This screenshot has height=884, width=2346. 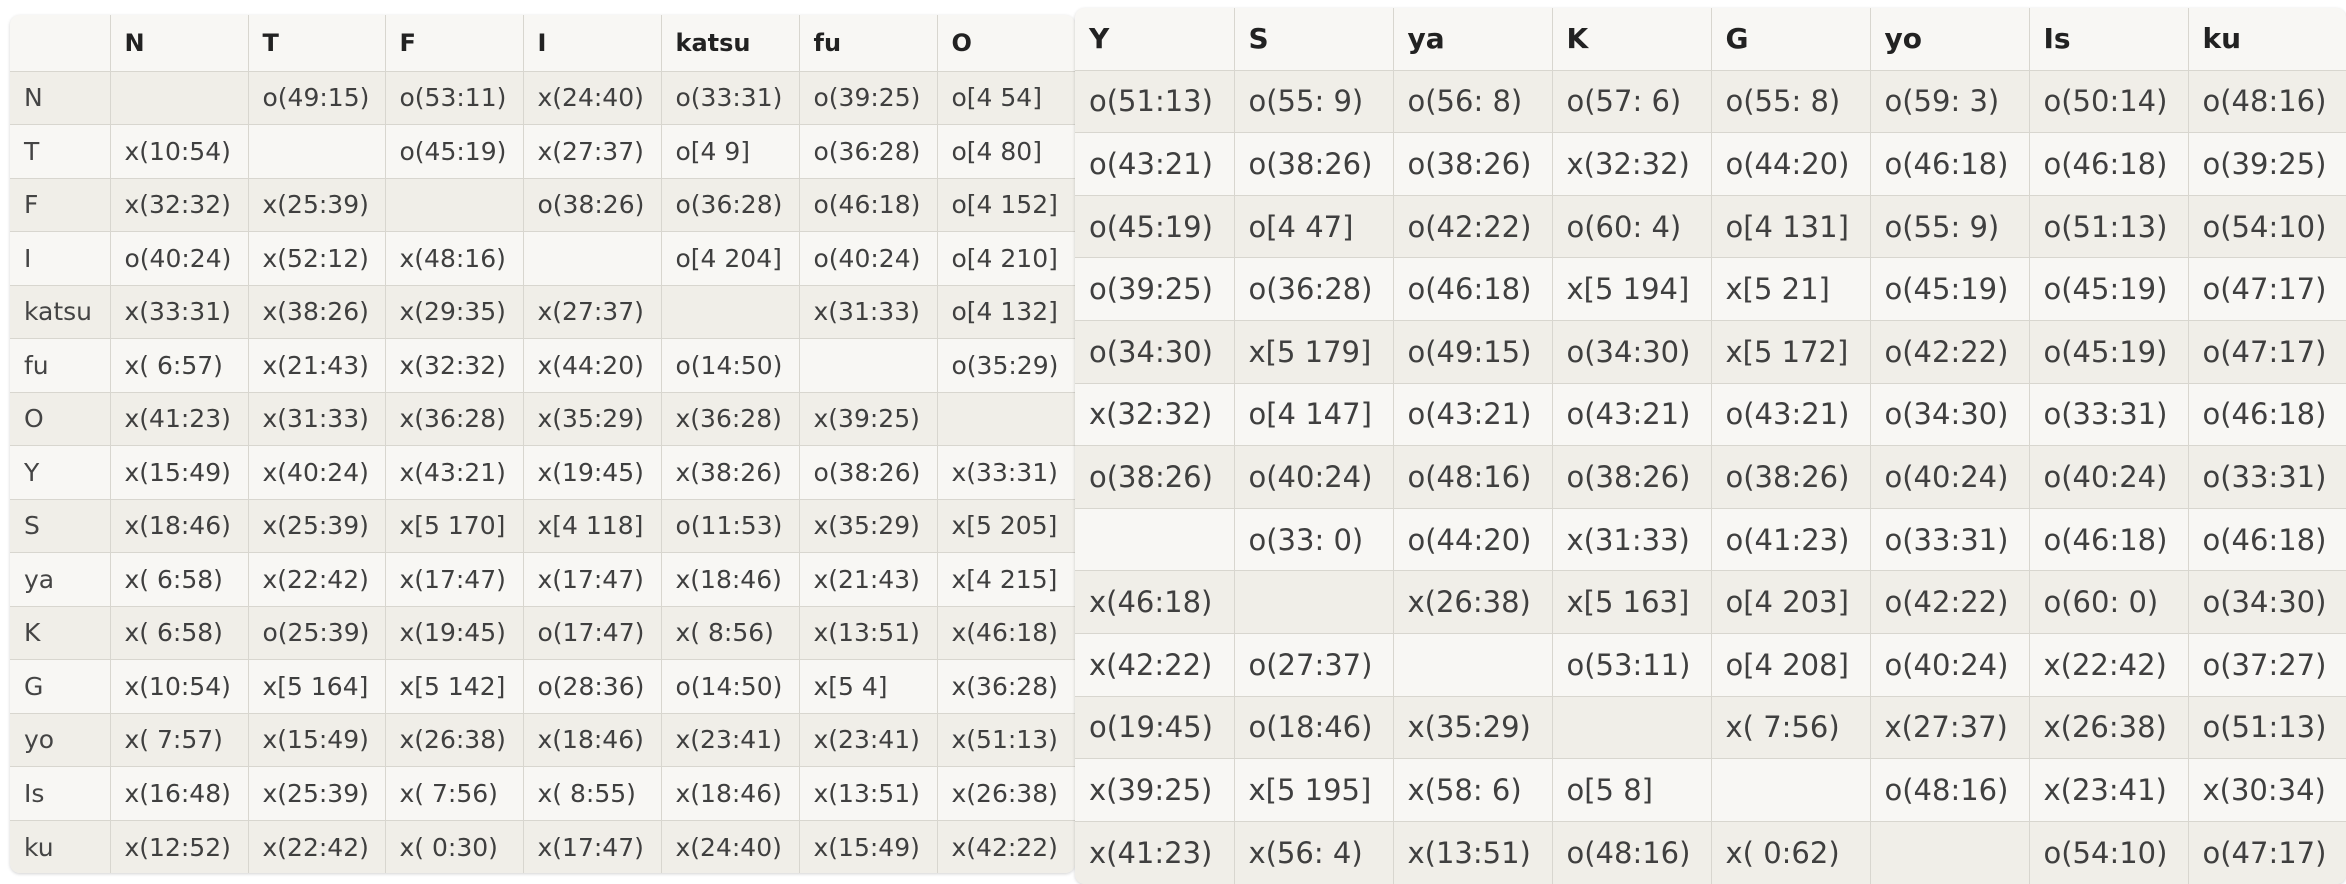 What do you see at coordinates (317, 258) in the screenshot?
I see `table-cell: x(52:12)` at bounding box center [317, 258].